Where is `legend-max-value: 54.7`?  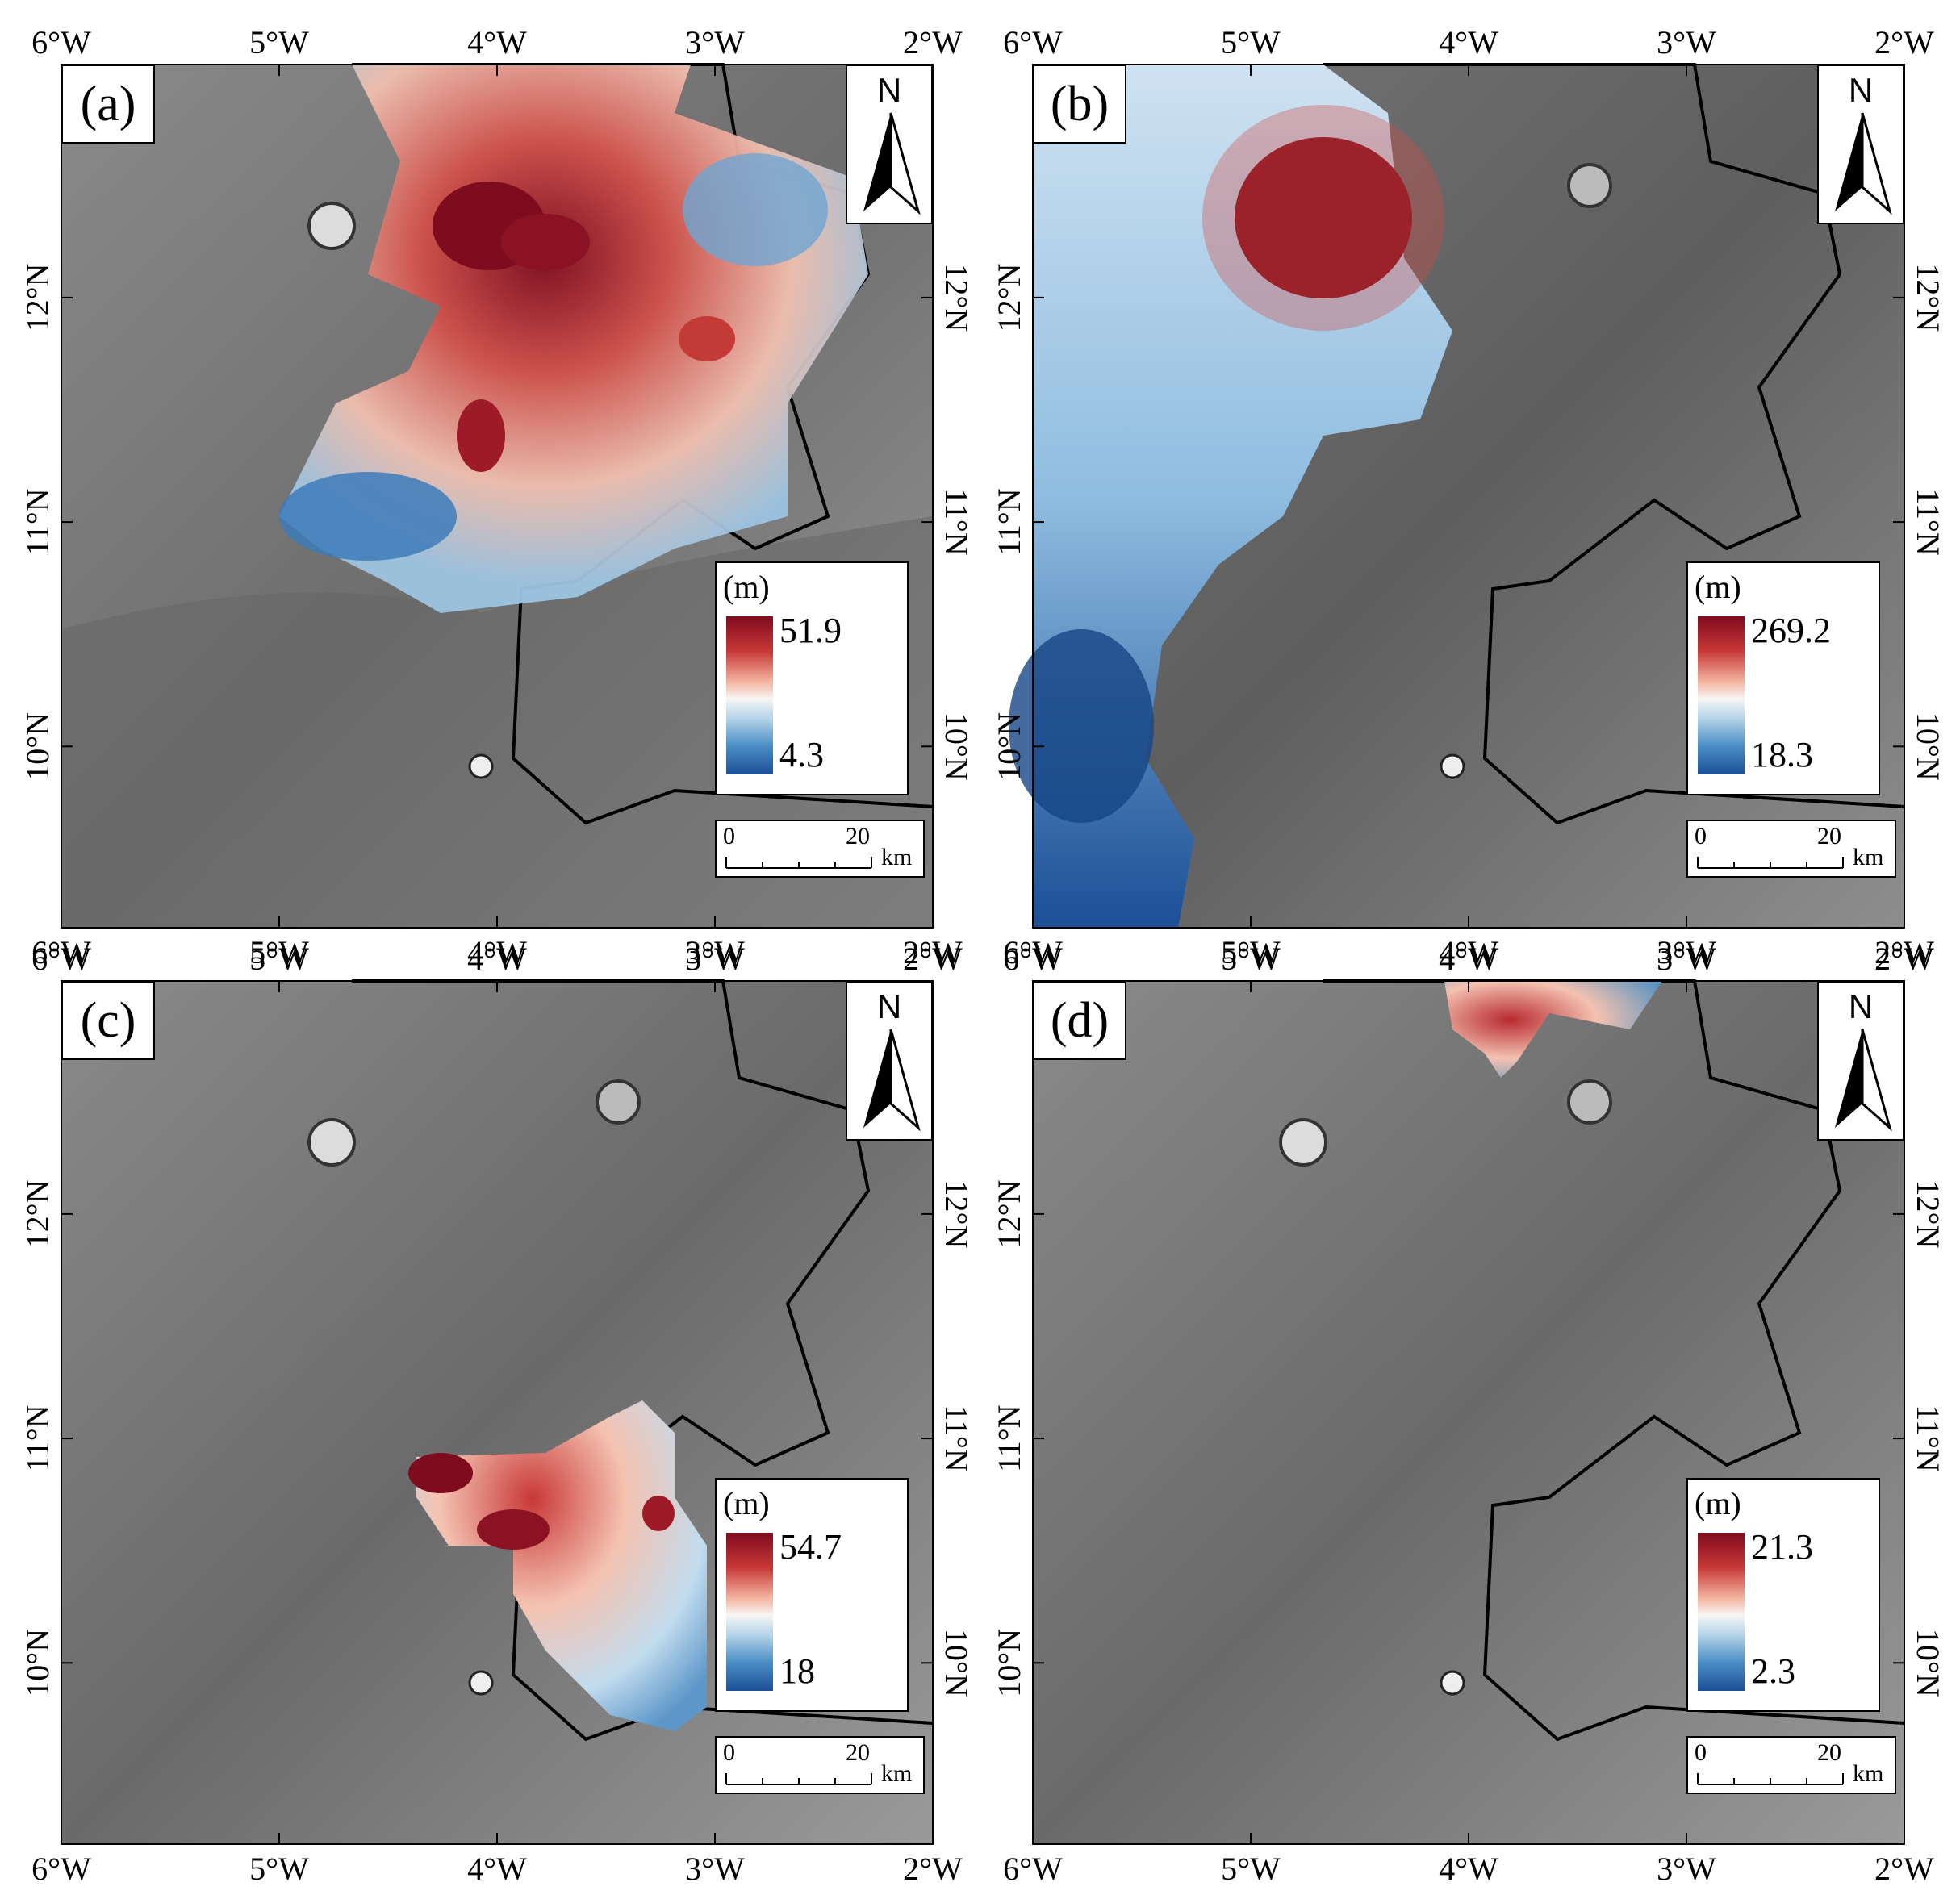
legend-max-value: 54.7 is located at coordinates (811, 1547).